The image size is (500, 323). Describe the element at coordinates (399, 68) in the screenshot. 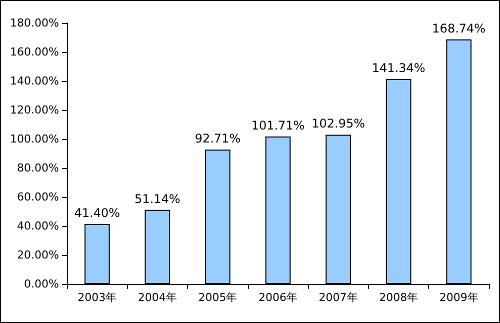

I see `data-label: 141.34%` at that location.